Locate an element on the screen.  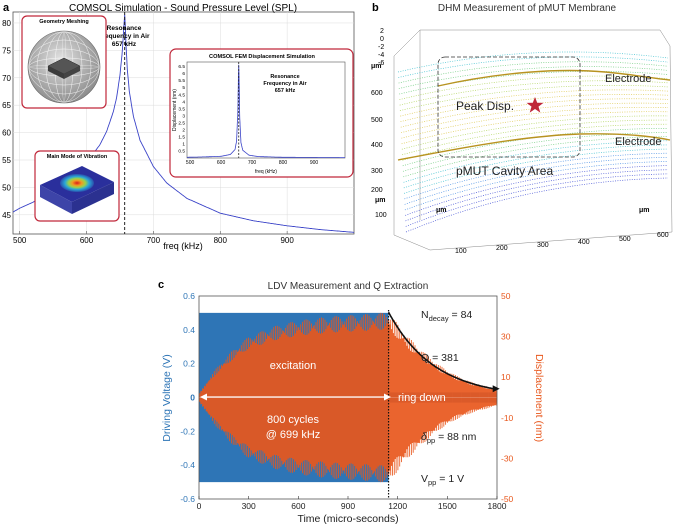
z-tick: 2 is located at coordinates (382, 31).